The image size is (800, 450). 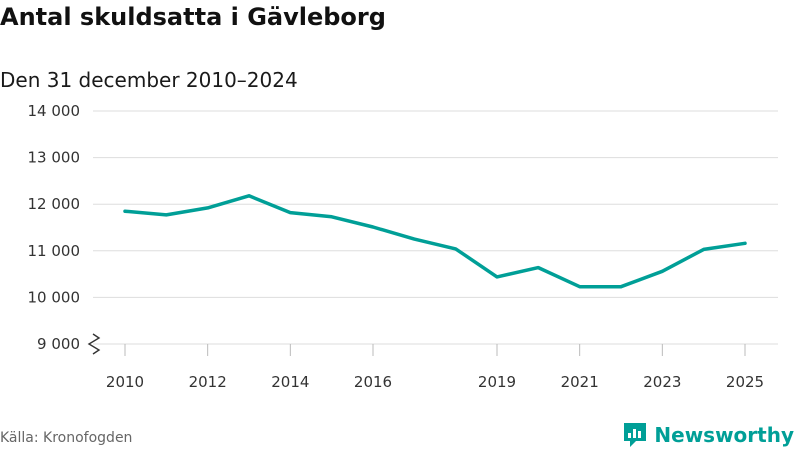 What do you see at coordinates (662, 382) in the screenshot?
I see `x-tick-label: 2023` at bounding box center [662, 382].